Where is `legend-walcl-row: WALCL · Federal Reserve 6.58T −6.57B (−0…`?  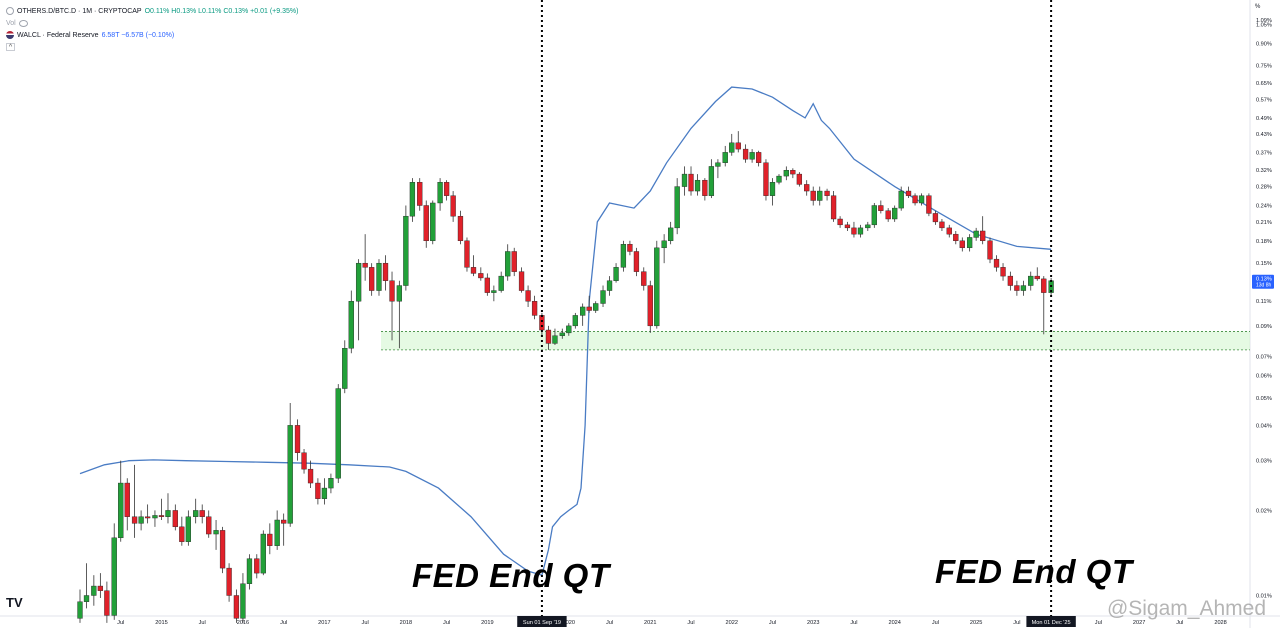 legend-walcl-row: WALCL · Federal Reserve 6.58T −6.57B (−0… is located at coordinates (152, 35).